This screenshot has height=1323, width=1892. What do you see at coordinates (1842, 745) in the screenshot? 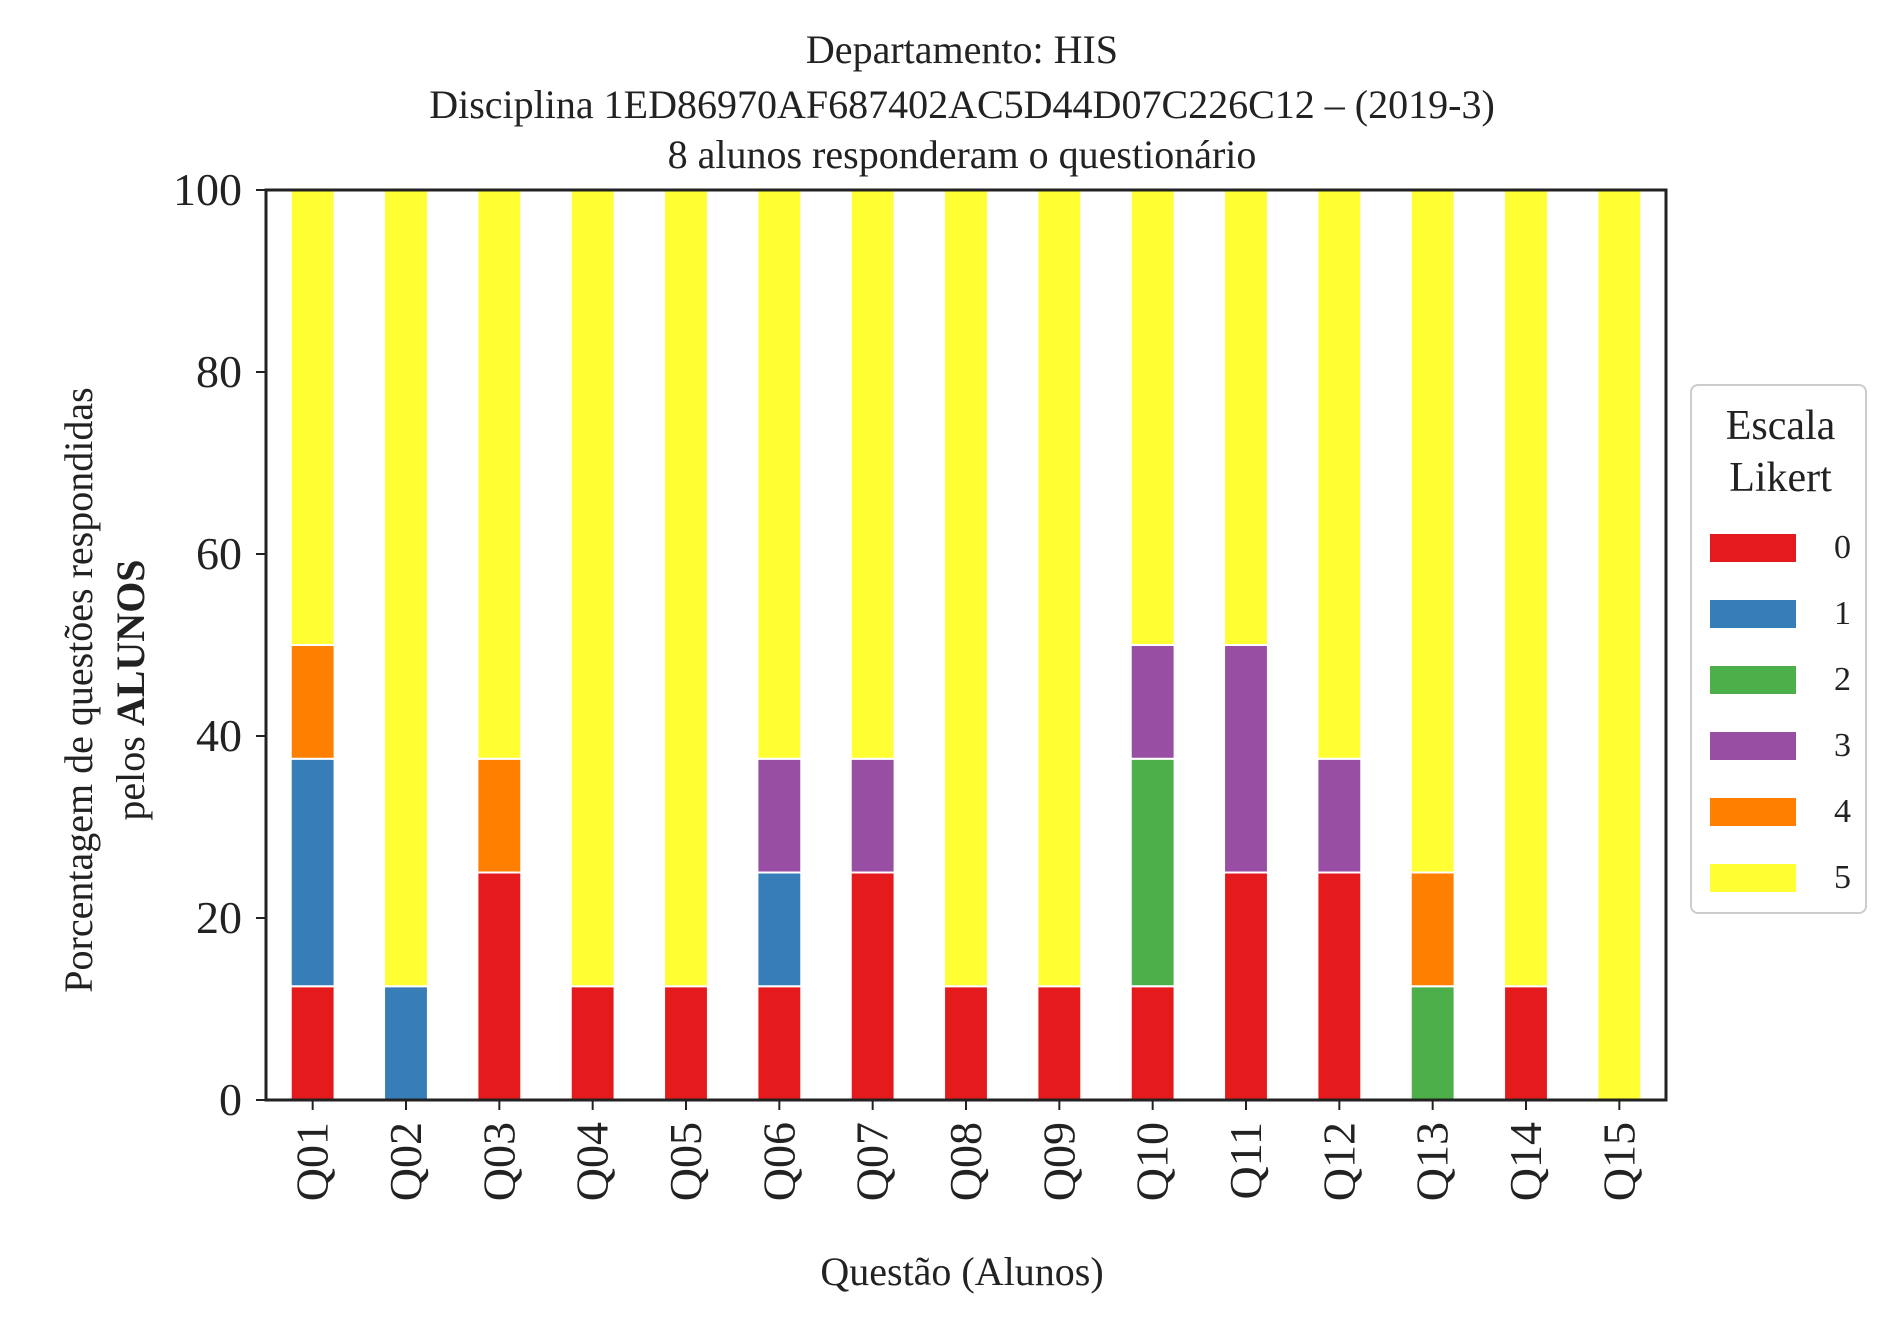
I see `legend-label: 3` at bounding box center [1842, 745].